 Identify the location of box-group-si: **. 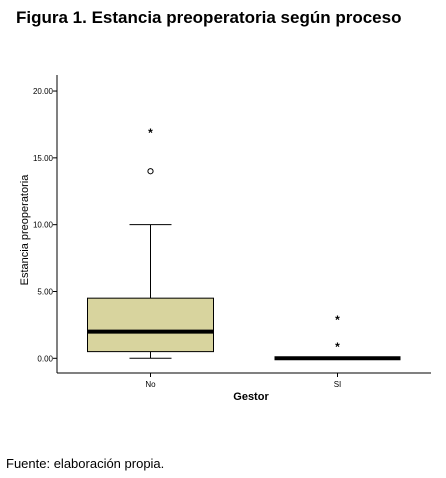
(337, 337).